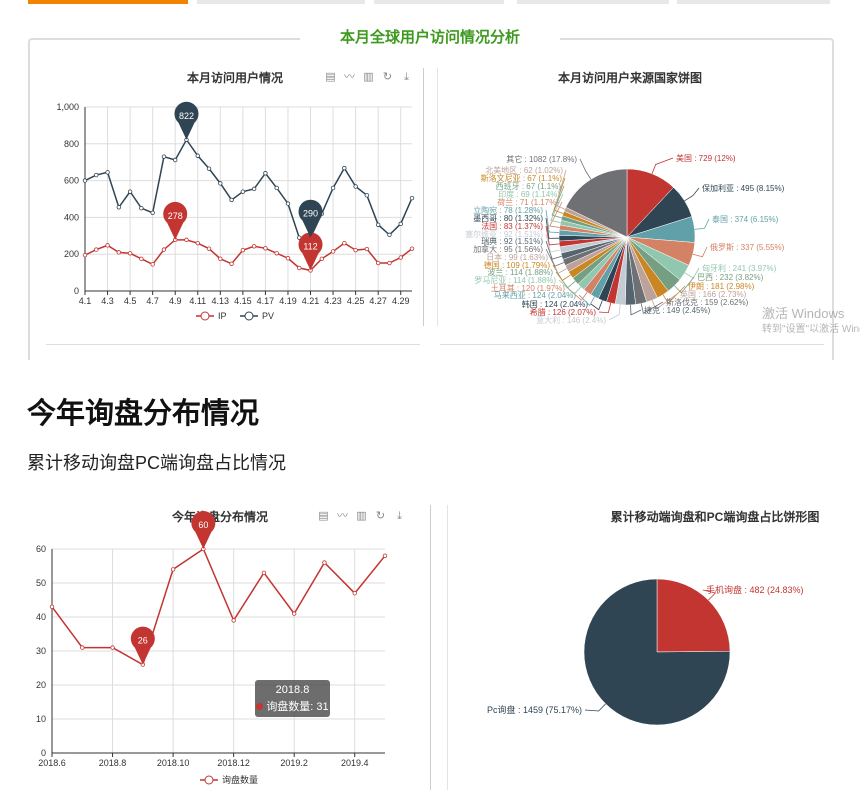  What do you see at coordinates (520, 272) in the screenshot?
I see `slice-label: 波兰 : 114 (1.88%)` at bounding box center [520, 272].